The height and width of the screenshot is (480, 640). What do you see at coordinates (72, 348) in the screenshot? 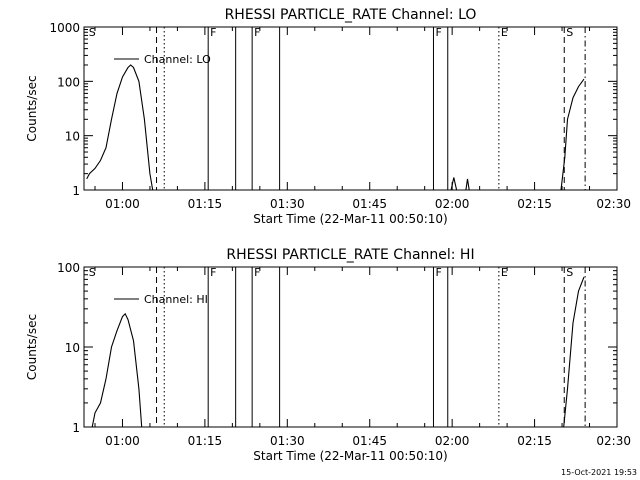
I see `panel2-y-tick-label: 10` at bounding box center [72, 348].